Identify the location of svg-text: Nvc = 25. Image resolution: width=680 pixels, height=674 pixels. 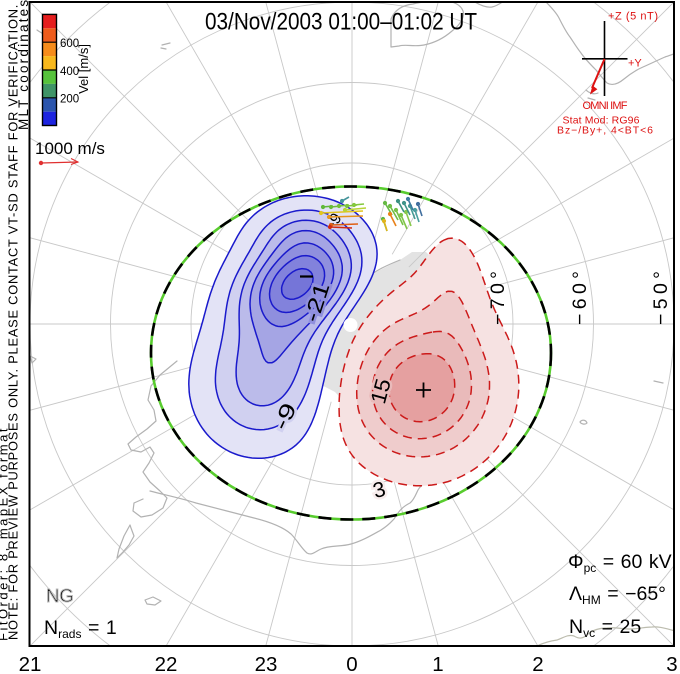
(605, 628).